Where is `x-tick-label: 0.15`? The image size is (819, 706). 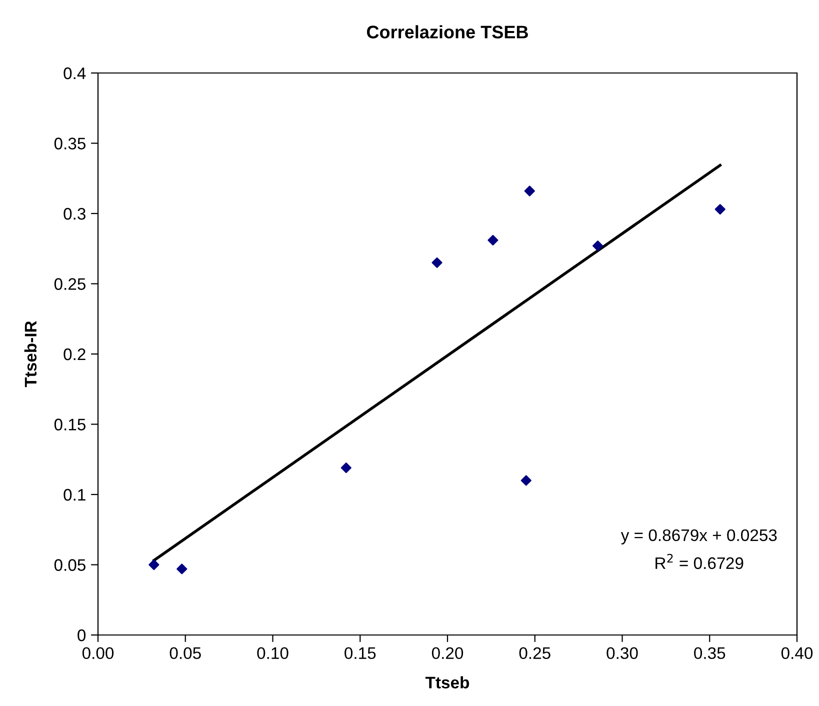
x-tick-label: 0.15 is located at coordinates (360, 653).